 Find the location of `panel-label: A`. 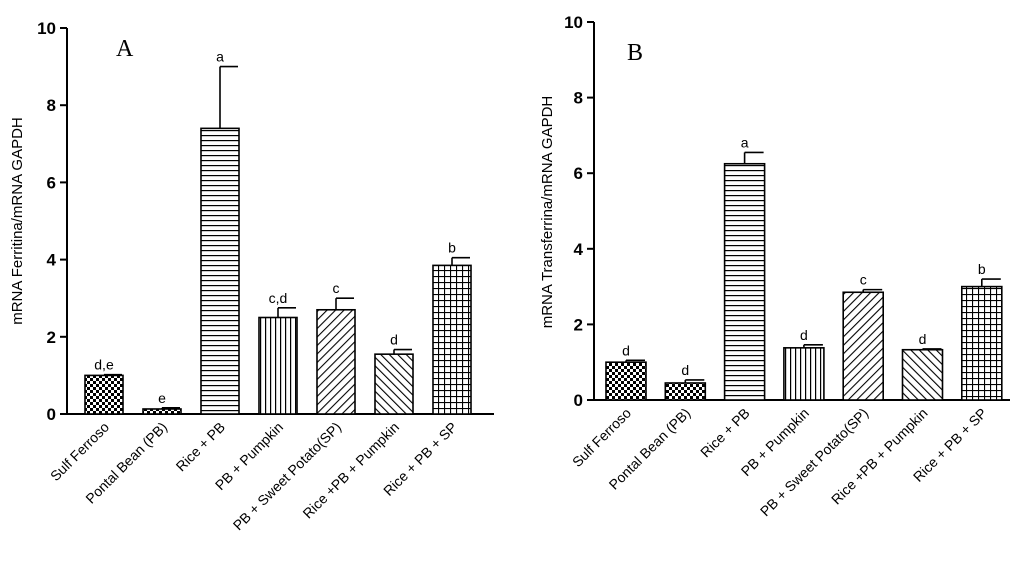

panel-label: A is located at coordinates (125, 49).